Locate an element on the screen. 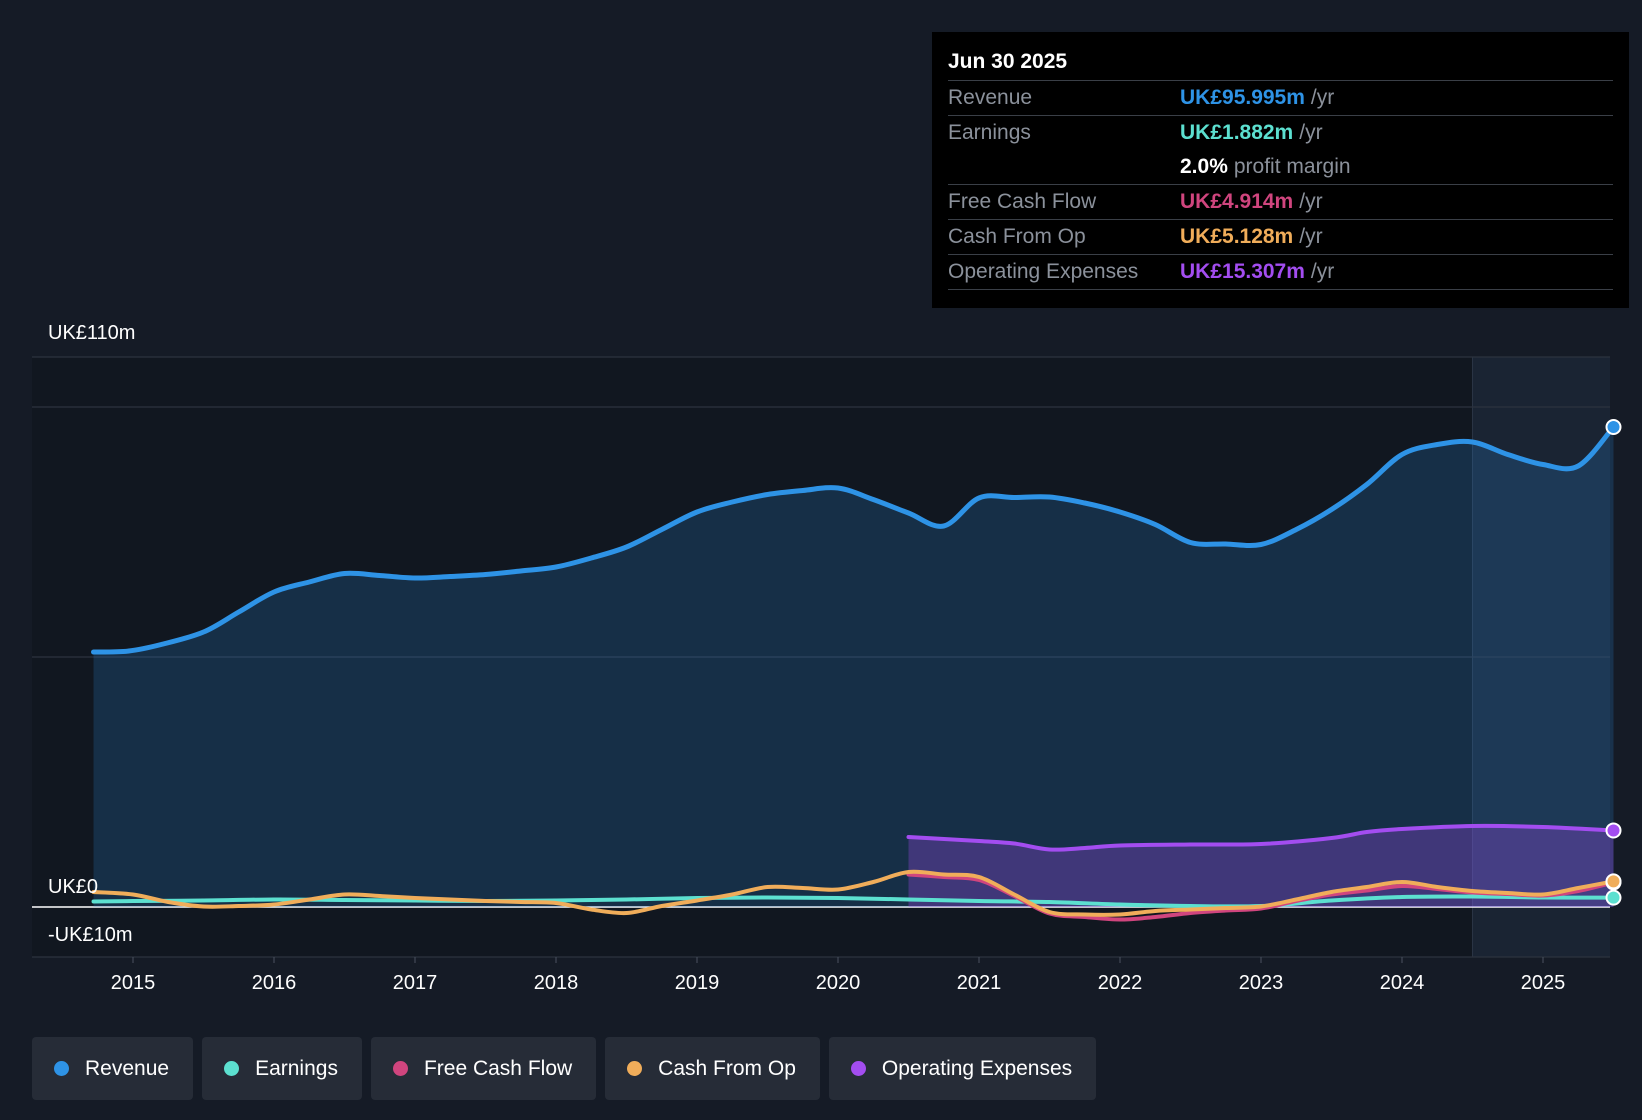  x-tick-label: 2018 is located at coordinates (556, 983).